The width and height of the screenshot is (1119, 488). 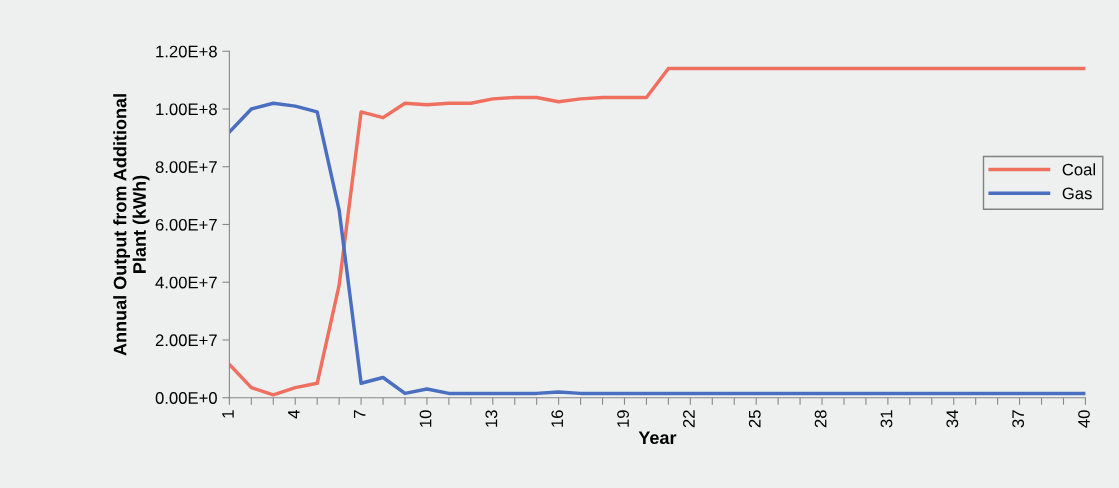 What do you see at coordinates (131, 225) in the screenshot?
I see `y-axis-title: Annual Output from Additional Plant (kWh)` at bounding box center [131, 225].